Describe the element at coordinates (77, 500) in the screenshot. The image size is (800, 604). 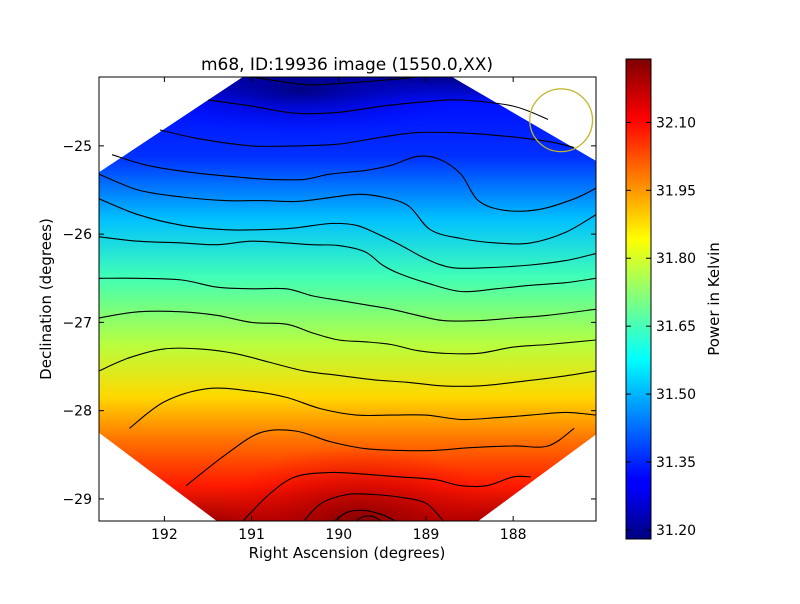
I see `y-tick-label: −29` at that location.